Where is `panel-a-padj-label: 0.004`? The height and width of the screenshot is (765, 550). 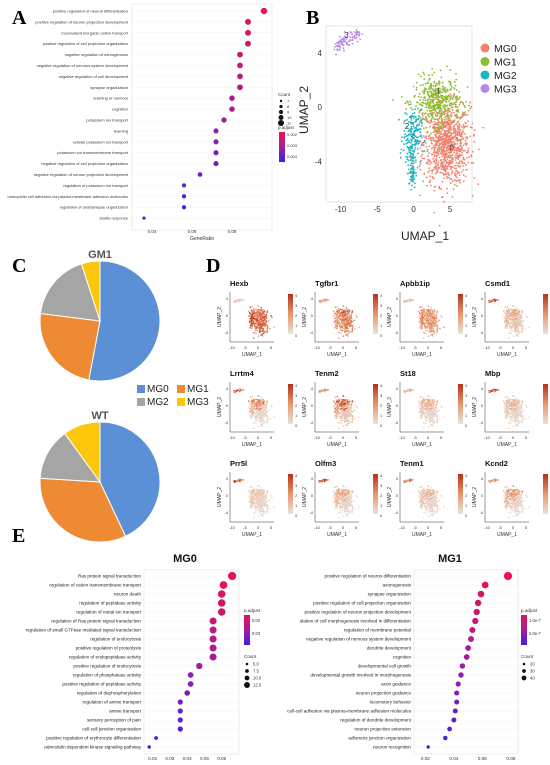 panel-a-padj-label: 0.004 is located at coordinates (292, 156).